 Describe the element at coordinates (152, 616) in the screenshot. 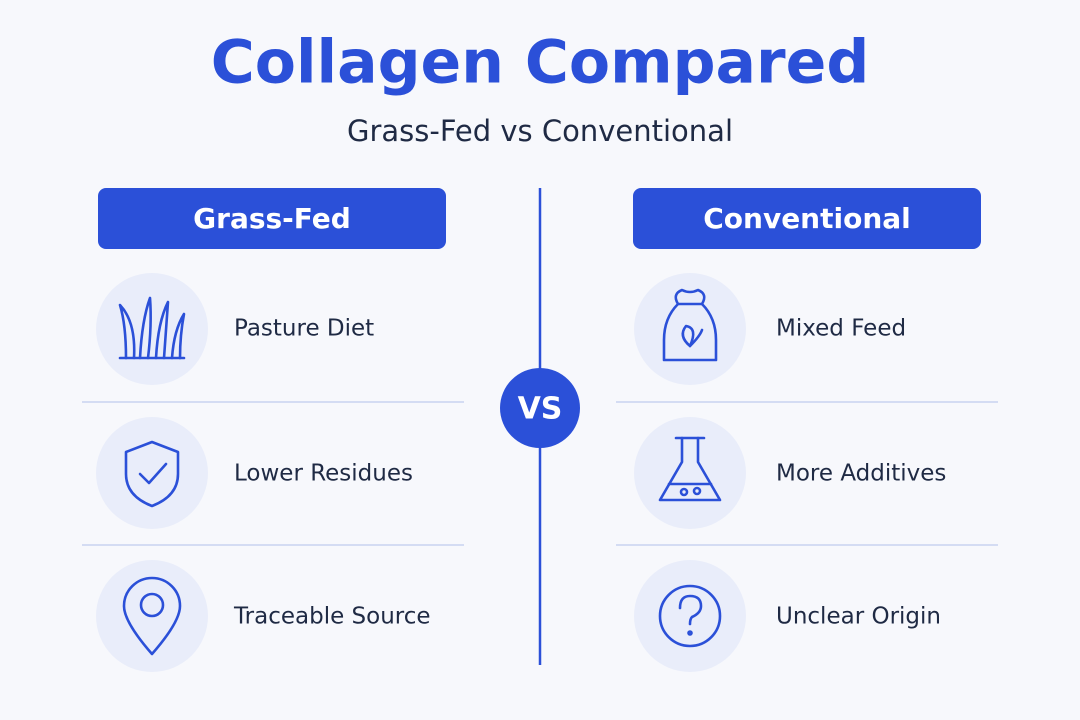

I see `pin-icon` at that location.